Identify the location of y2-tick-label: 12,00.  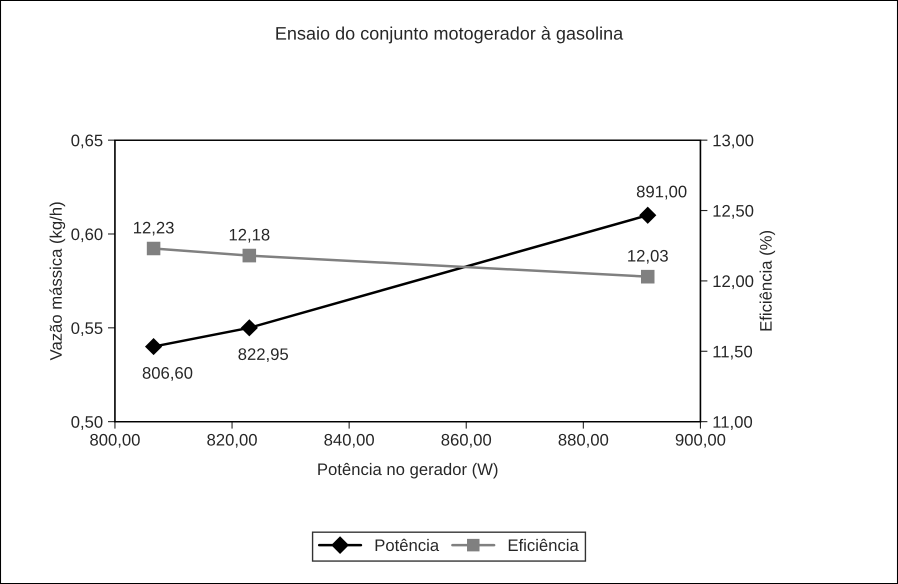
(734, 282).